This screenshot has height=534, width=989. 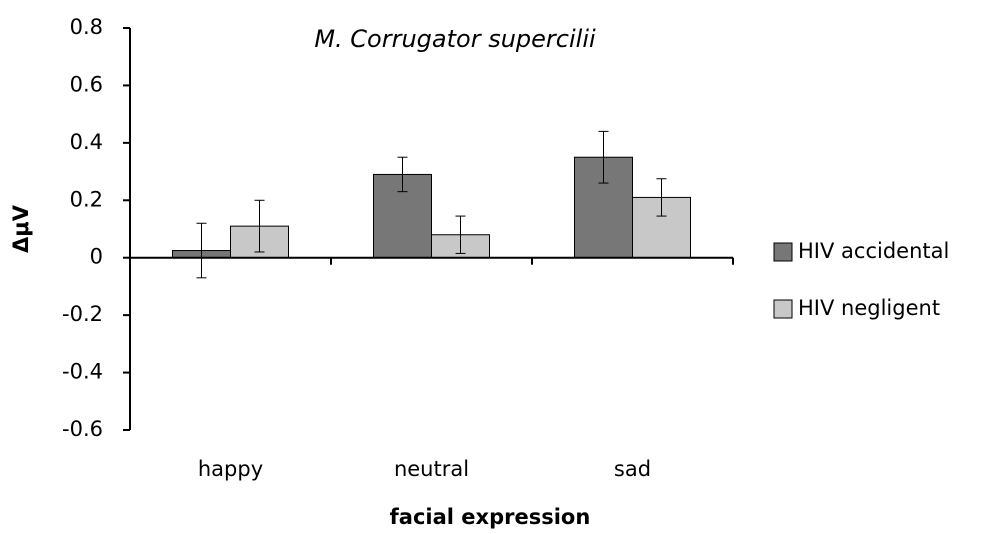 I want to click on x-tick-label: sad, so click(x=632, y=469).